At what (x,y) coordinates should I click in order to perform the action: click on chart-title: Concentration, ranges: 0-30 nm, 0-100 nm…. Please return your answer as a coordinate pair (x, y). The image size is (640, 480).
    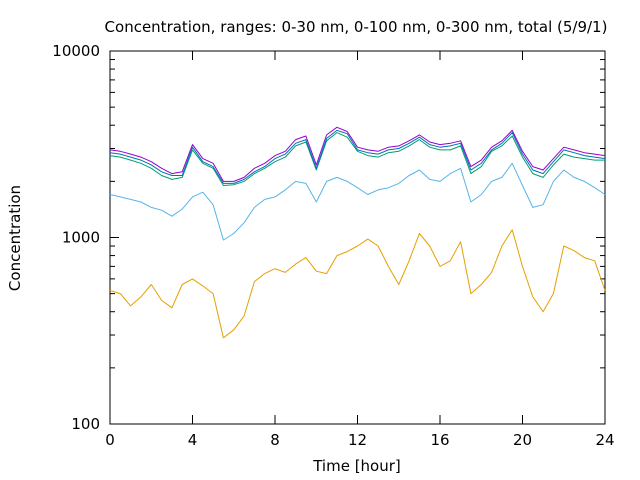
    Looking at the image, I should click on (356, 27).